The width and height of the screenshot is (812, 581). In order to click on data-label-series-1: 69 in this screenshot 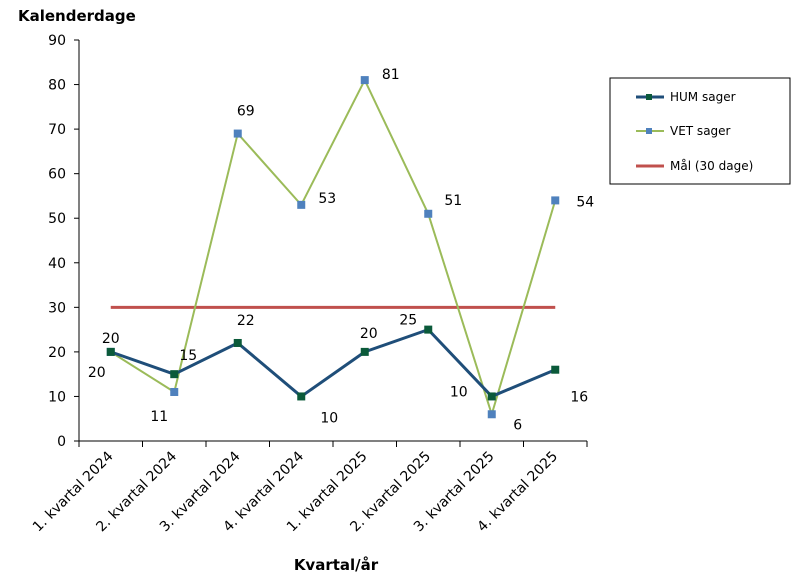, I will do `click(246, 112)`.